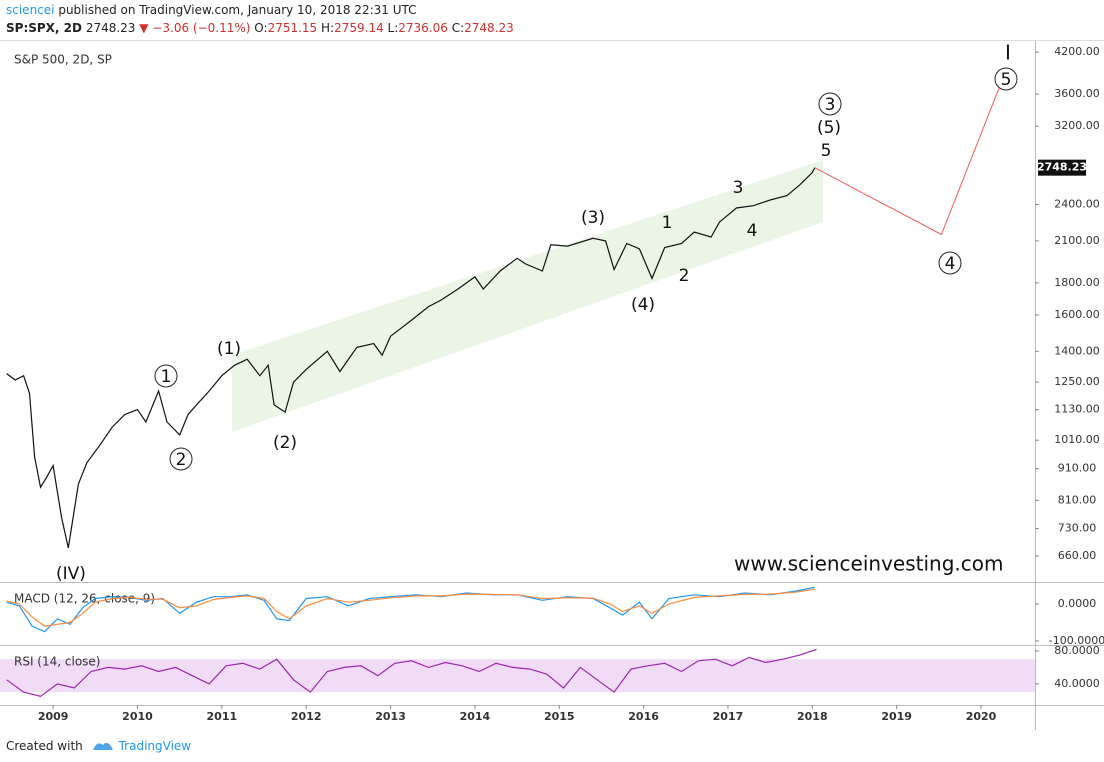  What do you see at coordinates (44, 28) in the screenshot?
I see `symbol: SP:SPX, 2D` at bounding box center [44, 28].